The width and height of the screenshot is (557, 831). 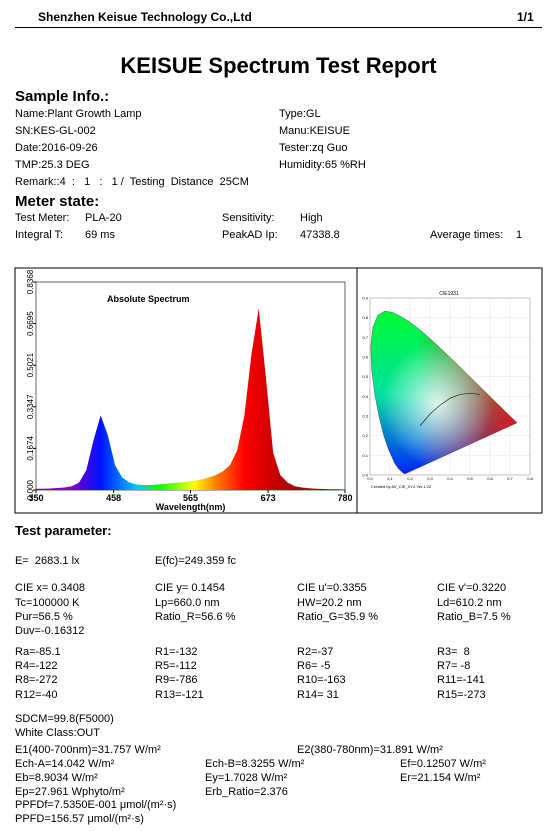 I want to click on cie-x-tick-label: 0.4, so click(x=450, y=478).